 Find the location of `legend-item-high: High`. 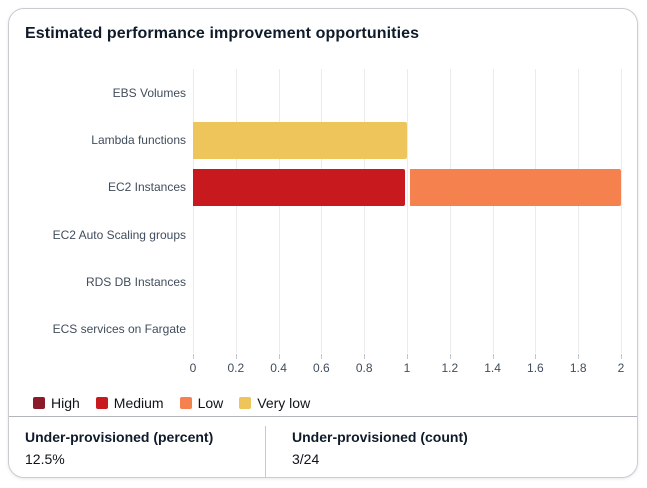

legend-item-high: High is located at coordinates (56, 403).